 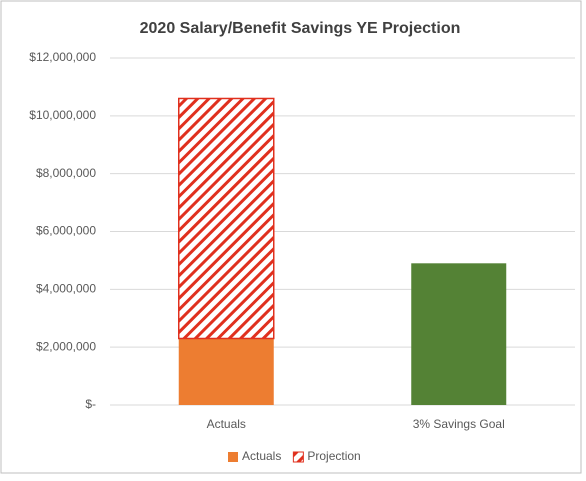 I want to click on x-tick-label: 3% Savings Goal, so click(x=459, y=424).